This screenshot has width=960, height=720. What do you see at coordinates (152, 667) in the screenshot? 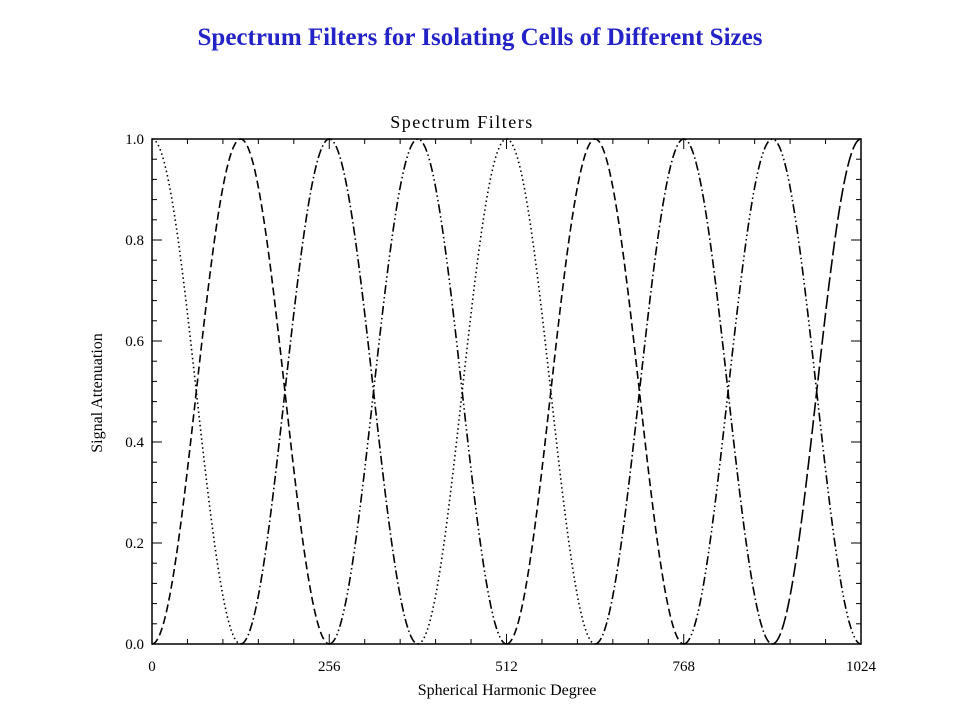
I see `x-tick-label: 0` at bounding box center [152, 667].